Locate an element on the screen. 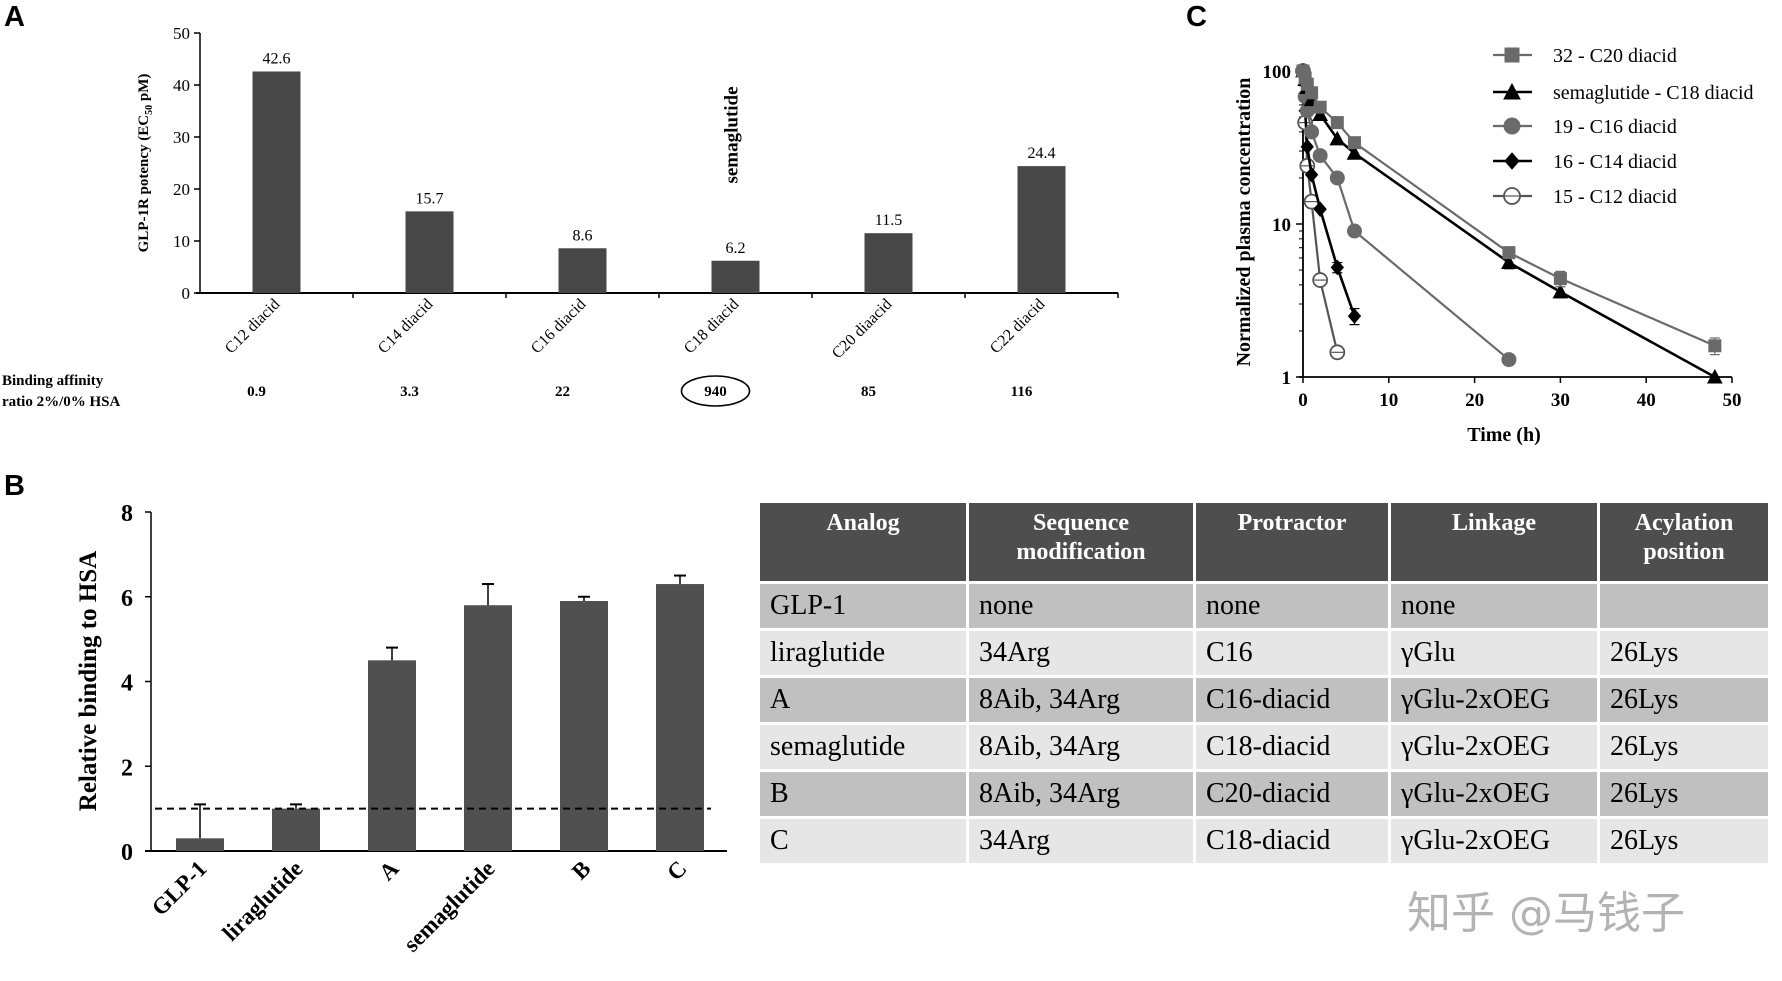 The width and height of the screenshot is (1782, 981). x-tick-label: 50 is located at coordinates (1732, 400).